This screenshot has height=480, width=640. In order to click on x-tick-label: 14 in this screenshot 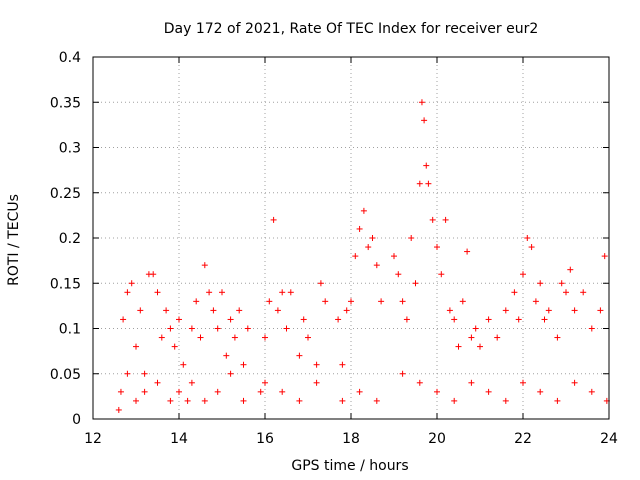, I will do `click(179, 439)`.